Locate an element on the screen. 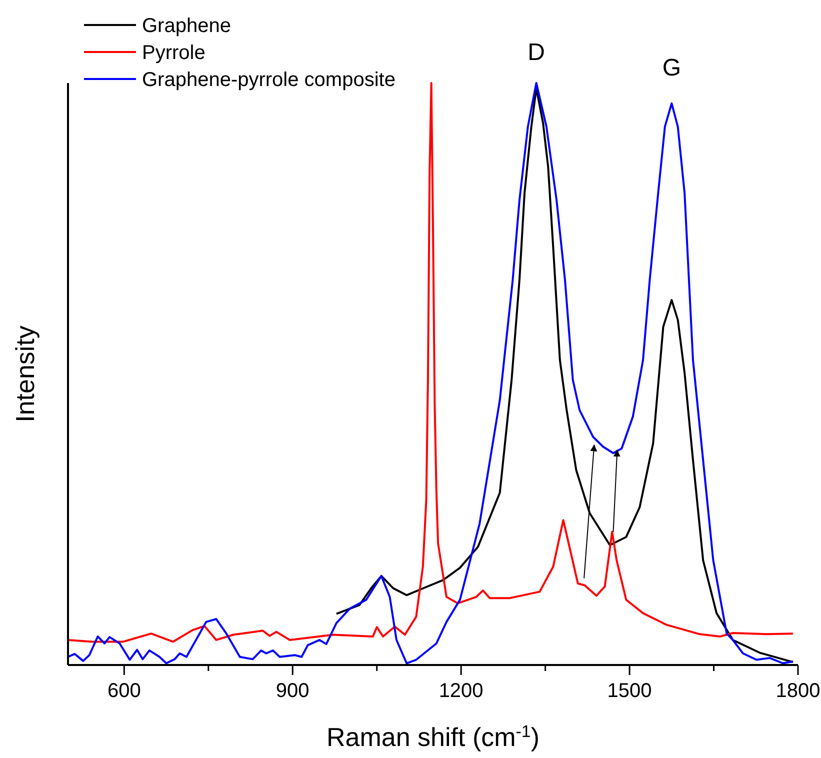 The width and height of the screenshot is (821, 758). x-tick-label: 1800 is located at coordinates (798, 691).